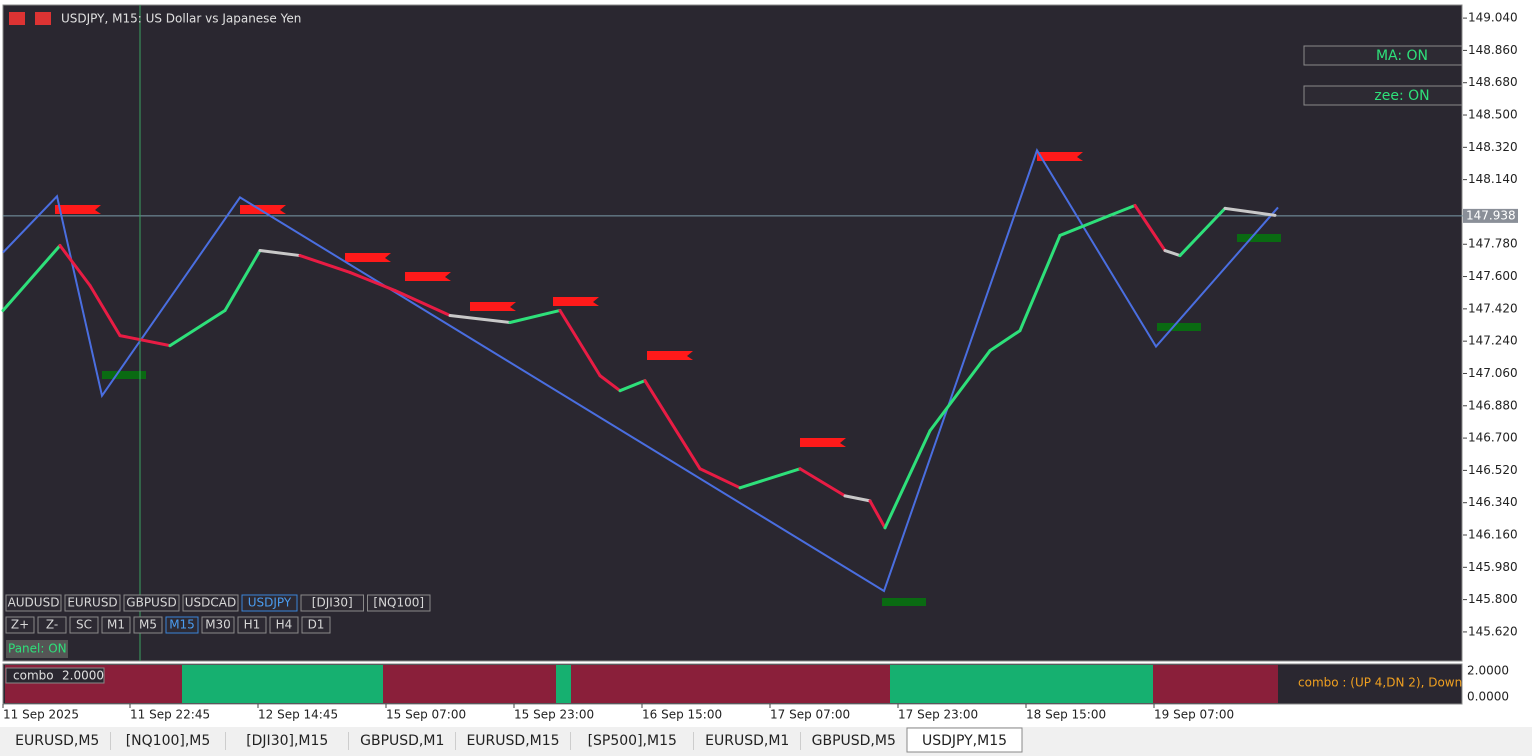  I want to click on button-label: AUDUSD, so click(34, 603).